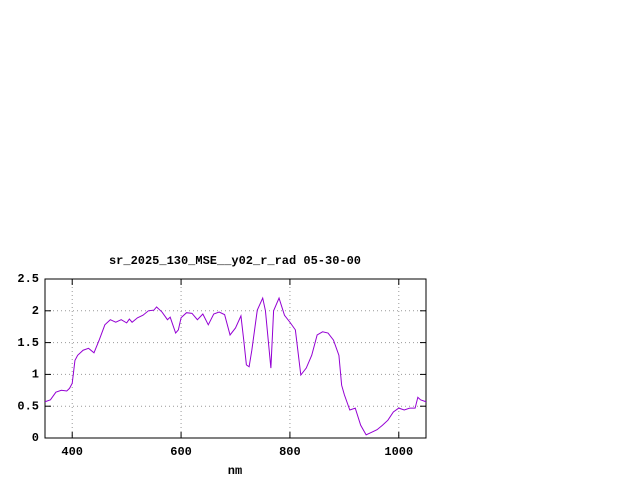  Describe the element at coordinates (35, 311) in the screenshot. I see `y-tick-label: 2` at that location.